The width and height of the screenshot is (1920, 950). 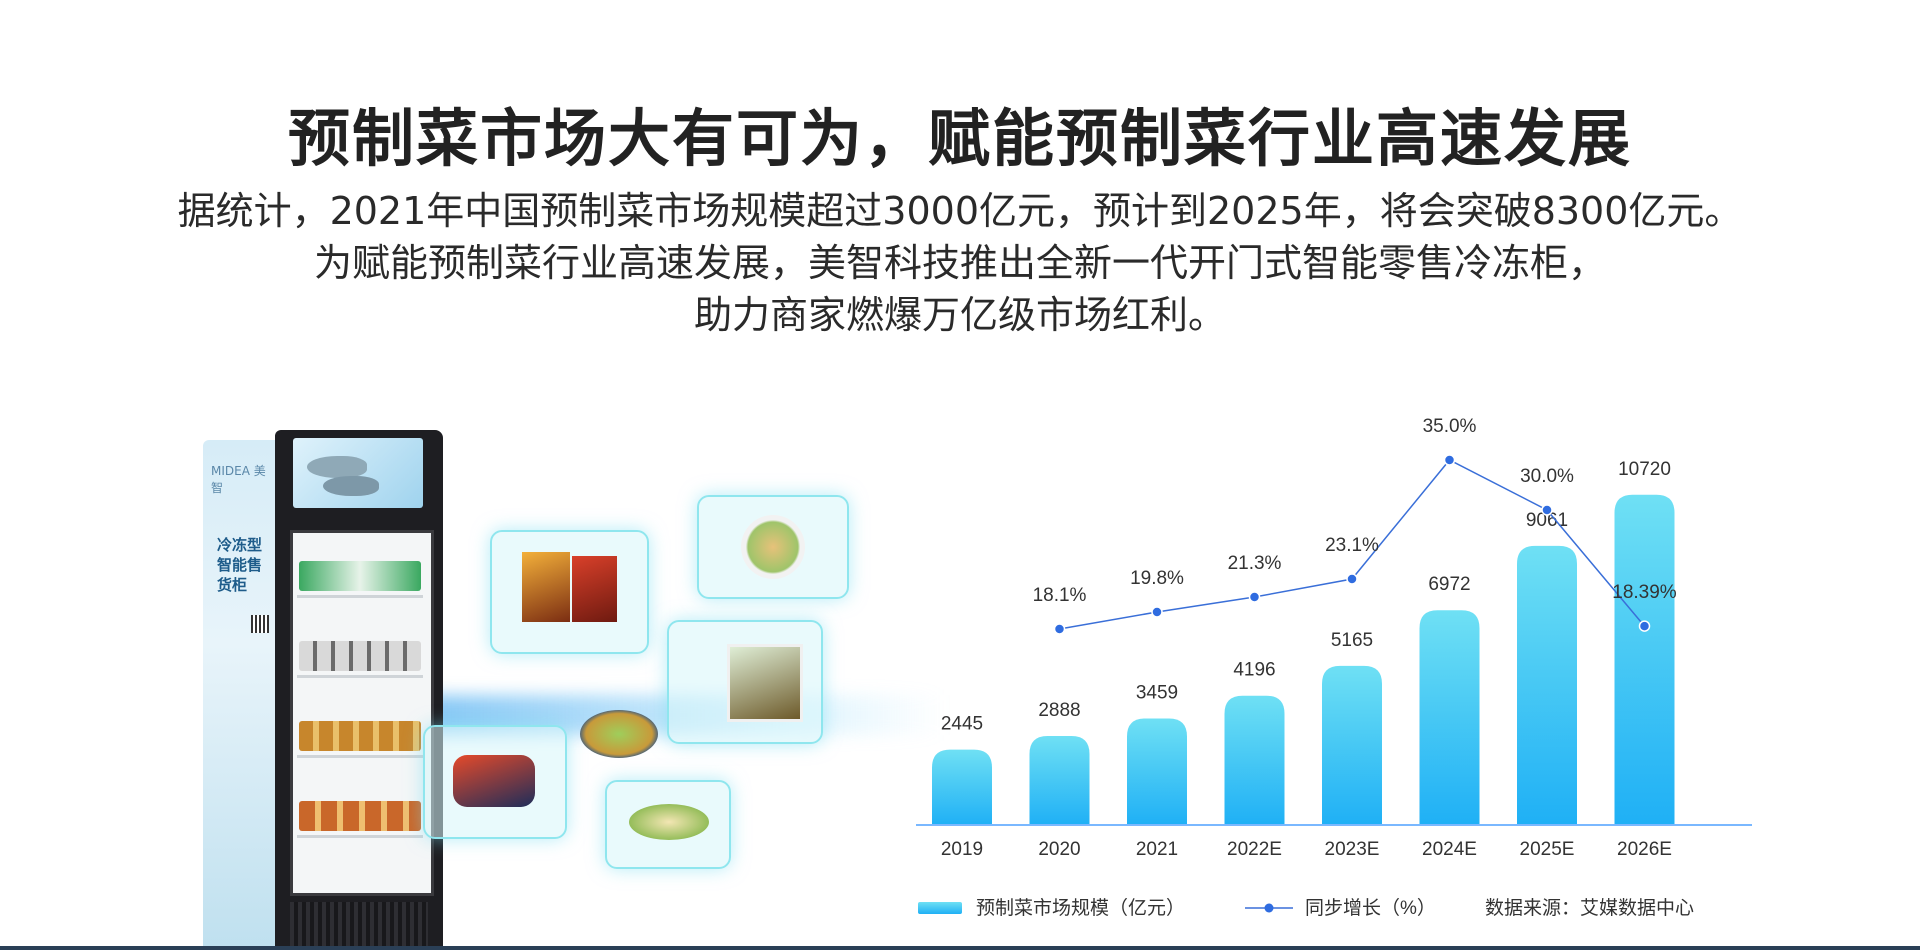 What do you see at coordinates (1157, 771) in the screenshot?
I see `bar-2021` at bounding box center [1157, 771].